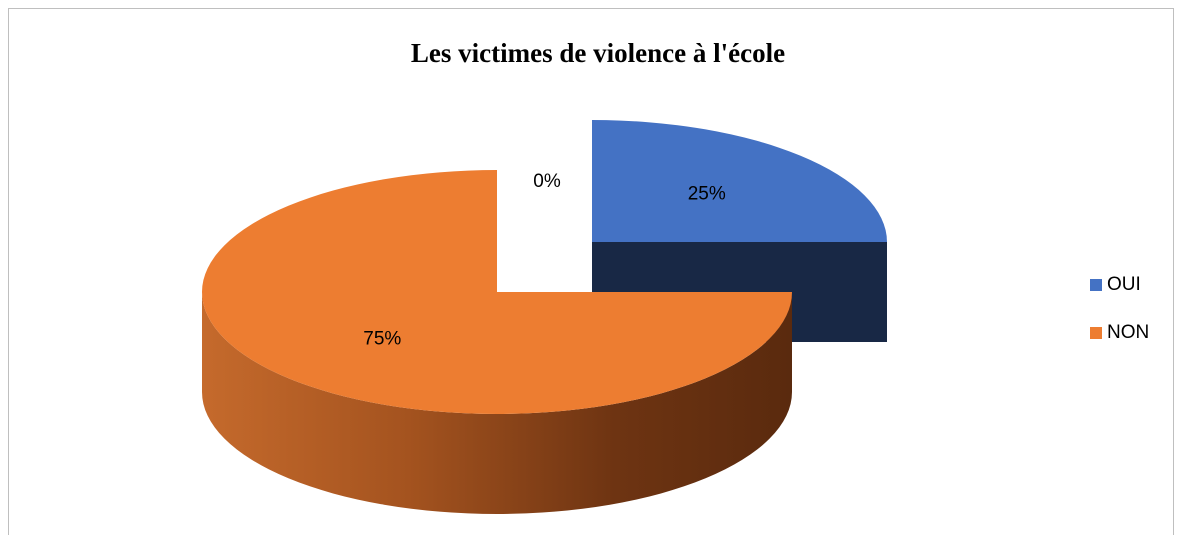  I want to click on legend-label: NON, so click(1128, 332).